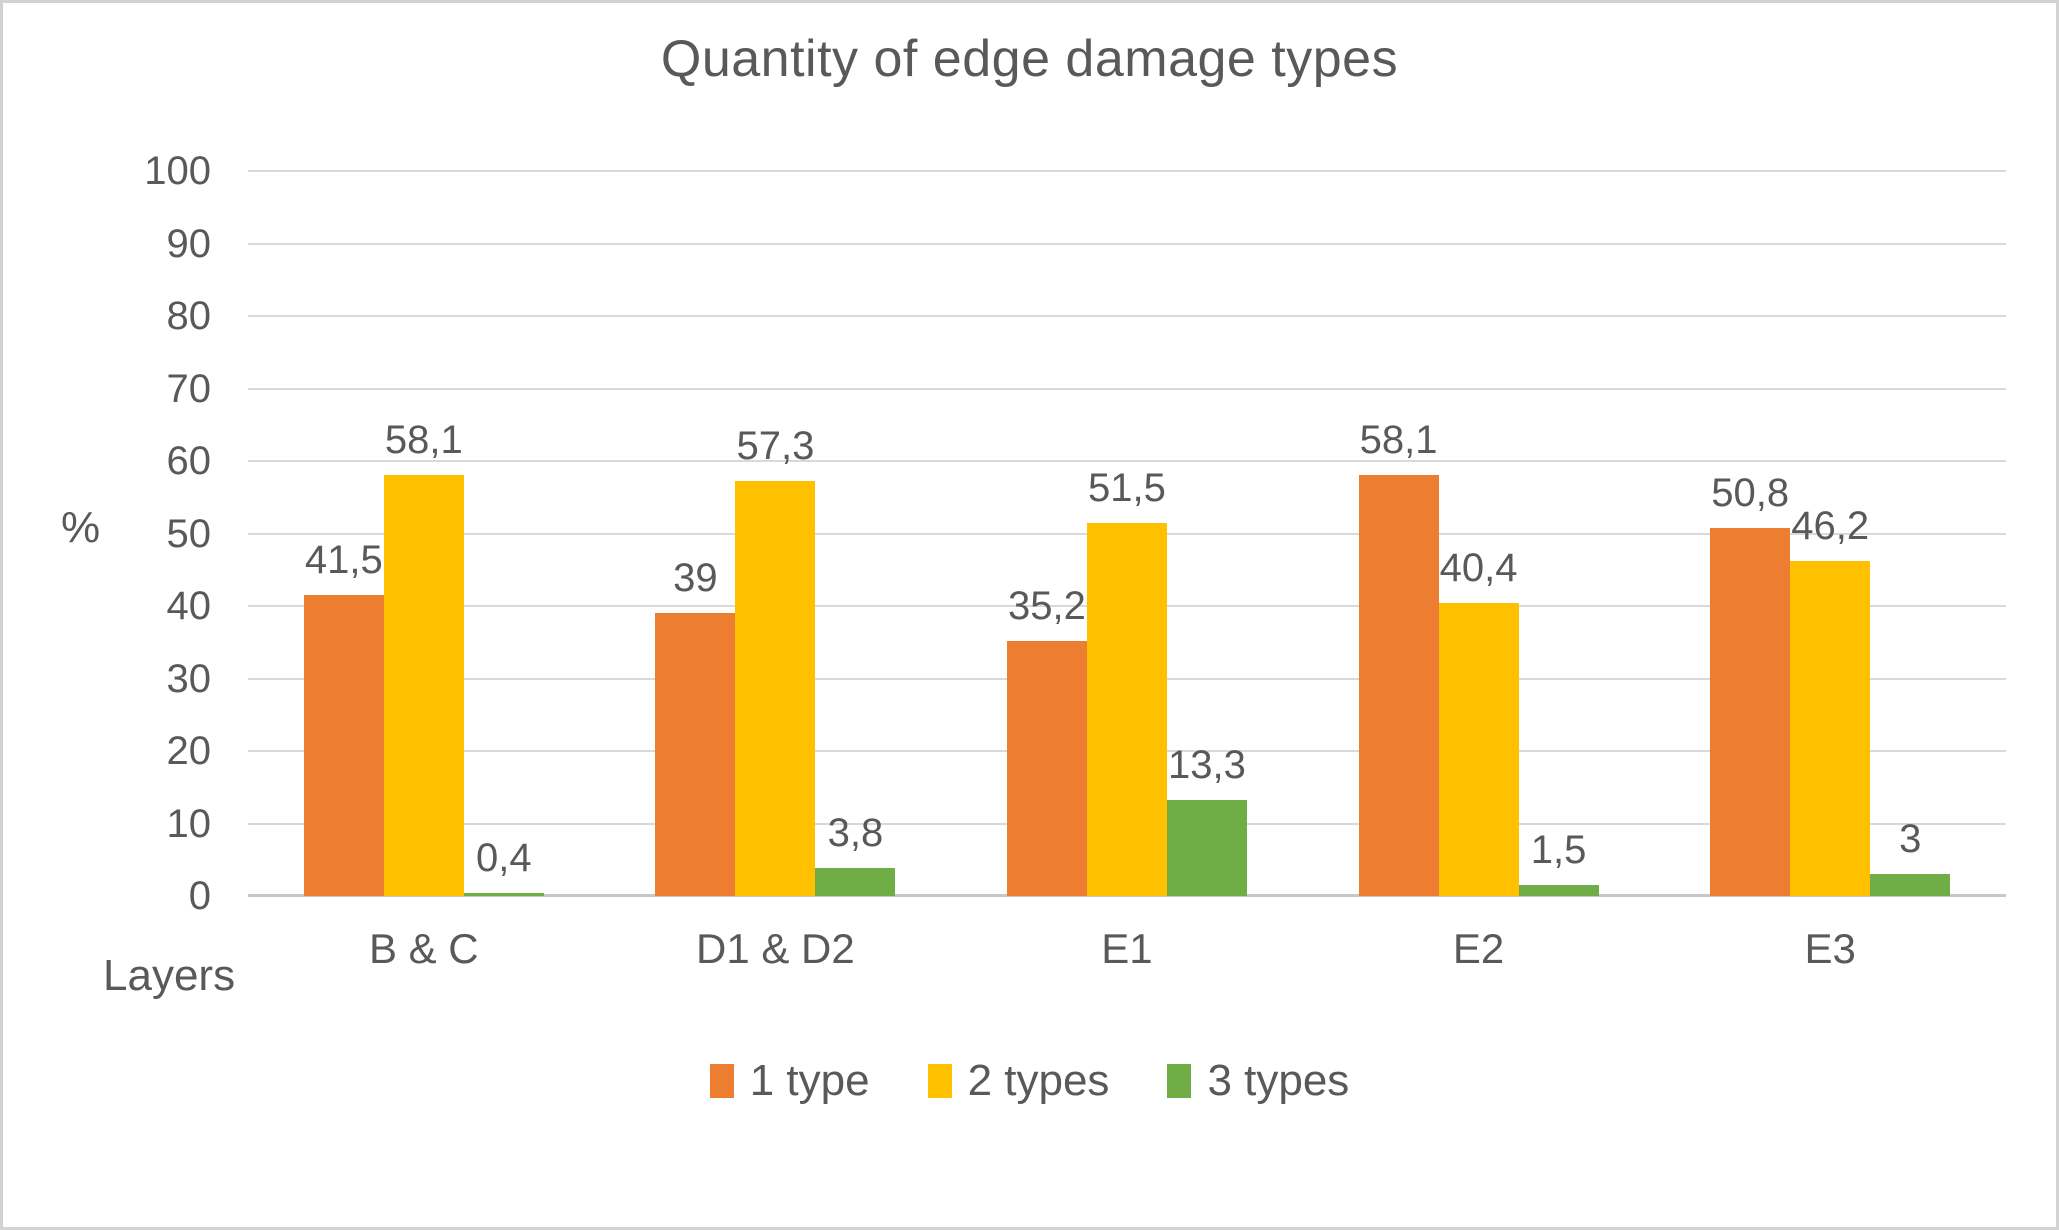 This screenshot has height=1230, width=2059. I want to click on legend: 1 type 2 types 3 types, so click(1029, 1081).